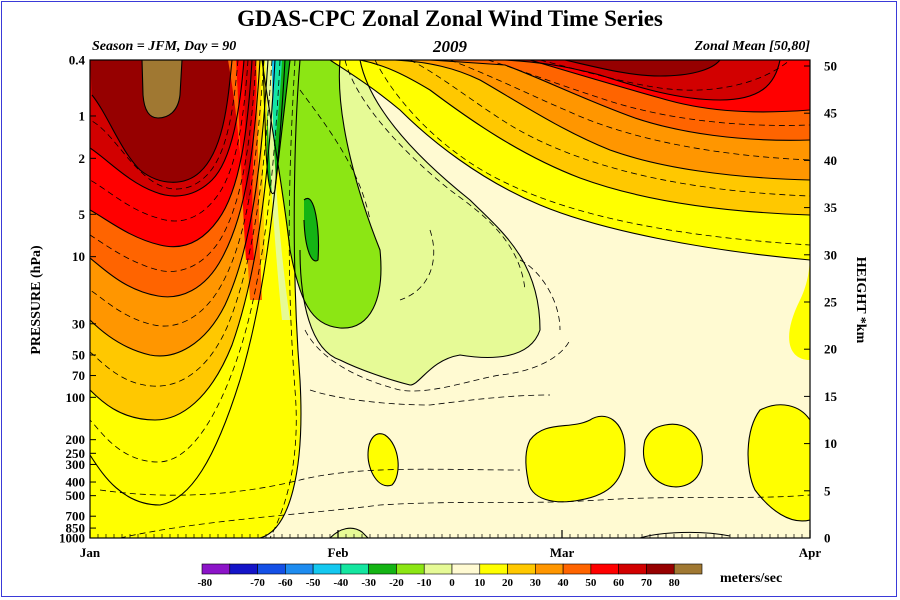 The height and width of the screenshot is (600, 900). Describe the element at coordinates (675, 583) in the screenshot. I see `colorbar-label: 80` at that location.